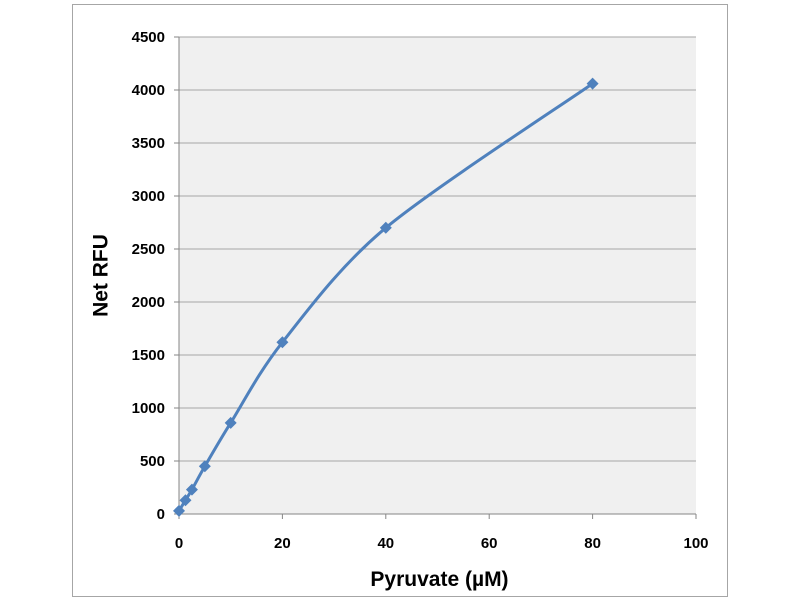 The height and width of the screenshot is (600, 800). I want to click on x-tick-label: 0, so click(179, 543).